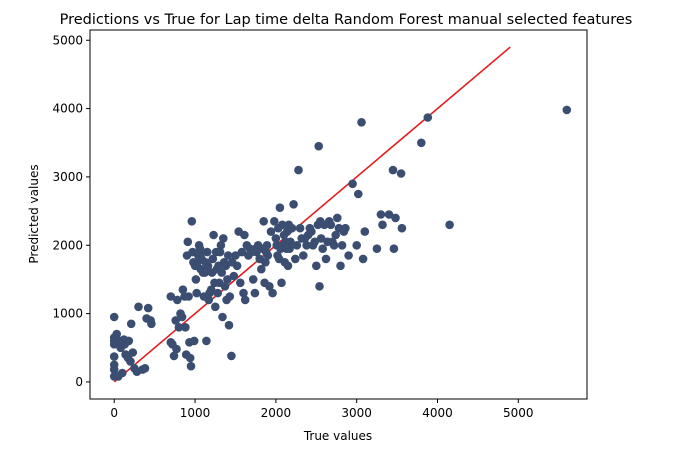 This screenshot has width=678, height=453. What do you see at coordinates (114, 413) in the screenshot?
I see `x-tick-label: 0` at bounding box center [114, 413].